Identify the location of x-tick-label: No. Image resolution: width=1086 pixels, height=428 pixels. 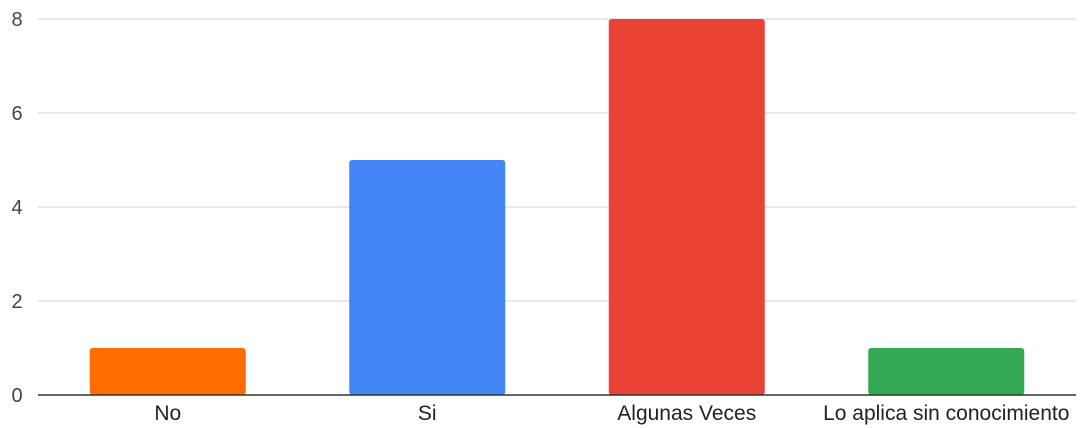
(167, 413).